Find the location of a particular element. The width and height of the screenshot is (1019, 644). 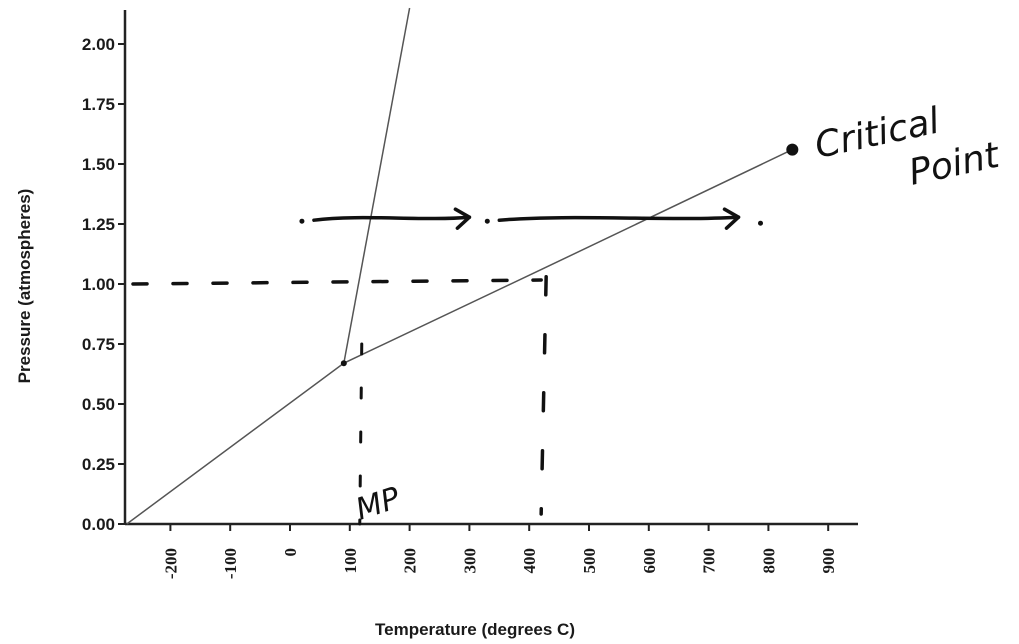

y-tick-label-2: 0.50 is located at coordinates (98, 404).